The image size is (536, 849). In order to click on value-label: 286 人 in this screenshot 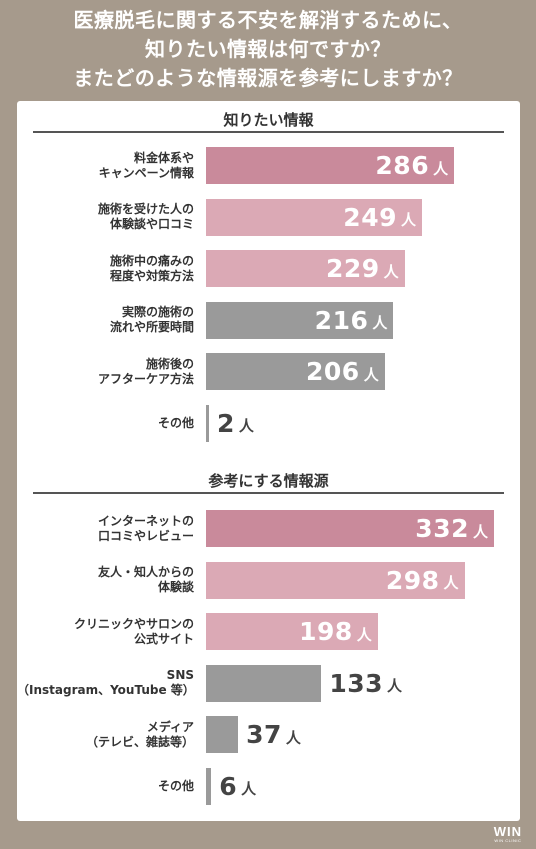, I will do `click(411, 165)`.